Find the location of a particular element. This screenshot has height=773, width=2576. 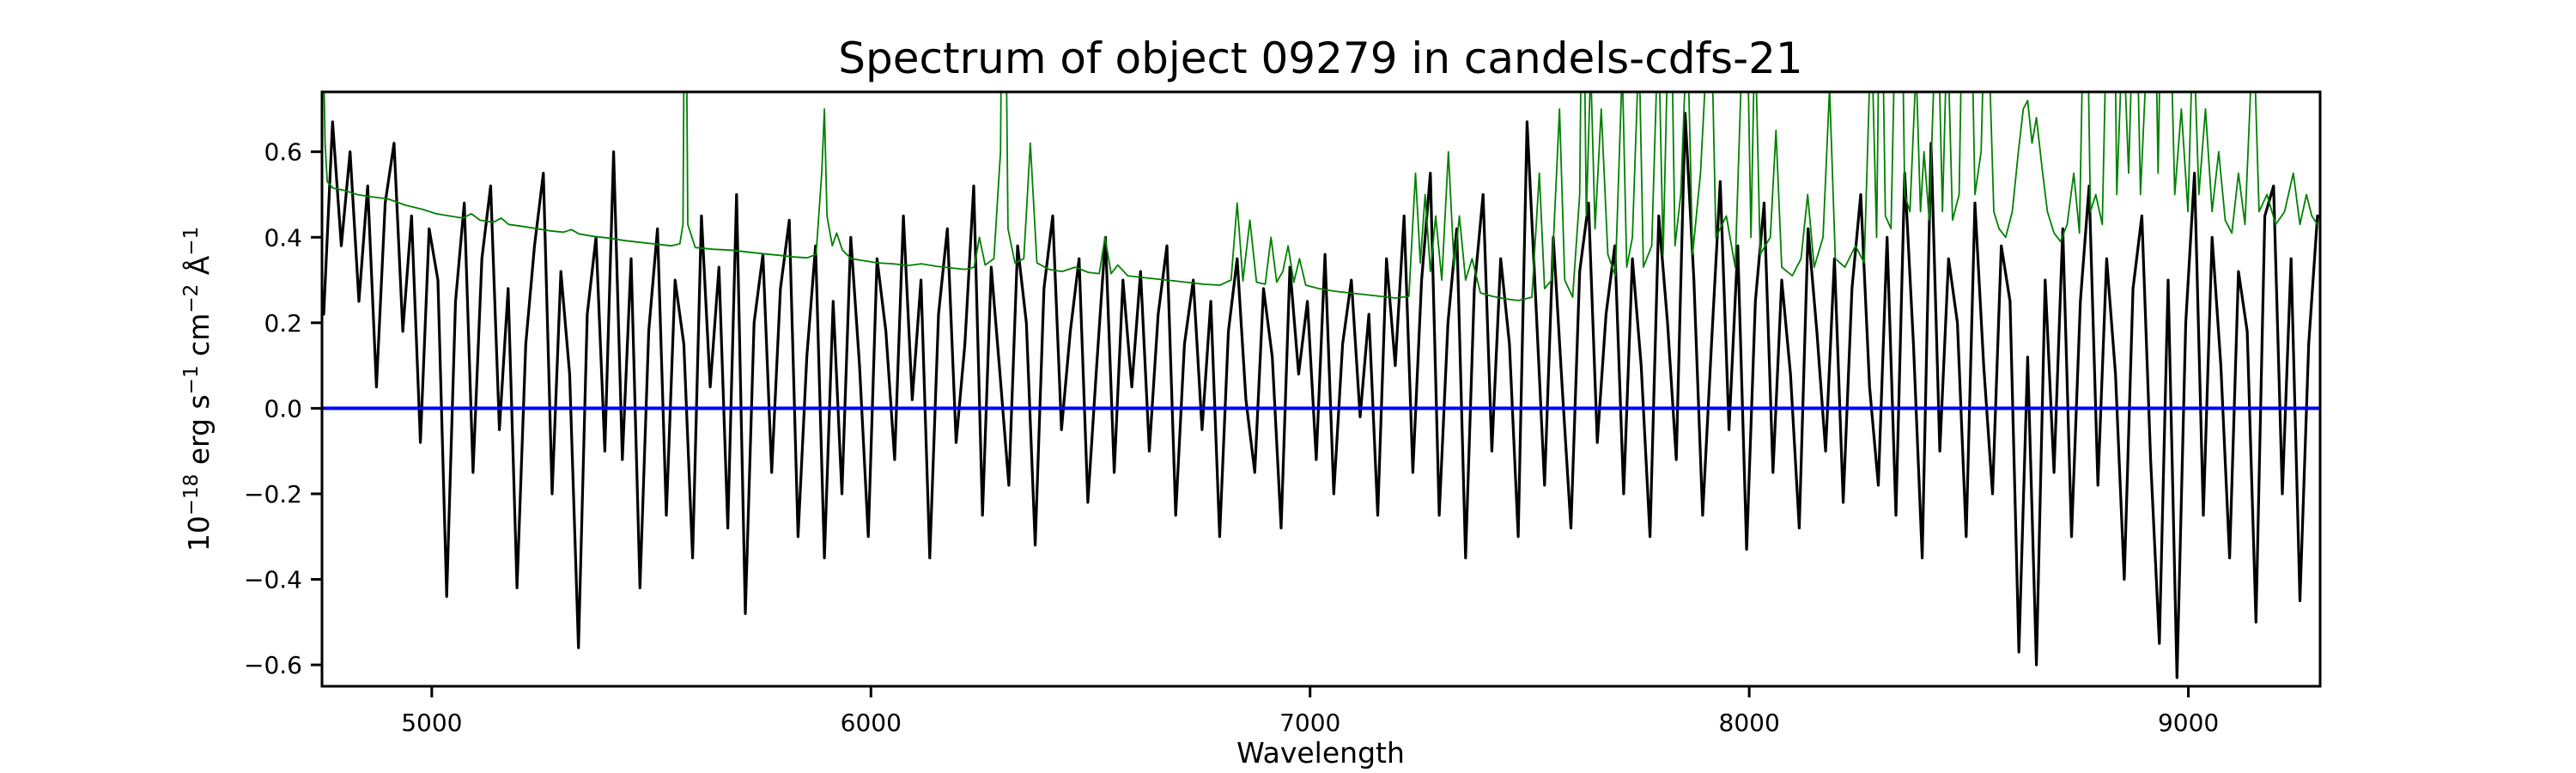

x-tick-label: 9000 is located at coordinates (2188, 723).